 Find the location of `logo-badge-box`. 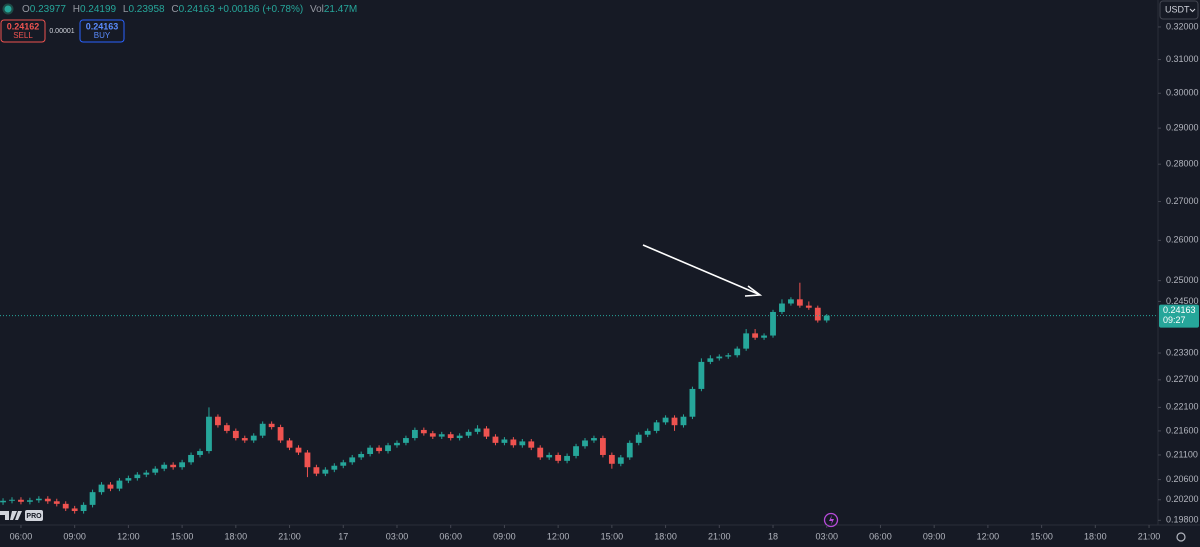

logo-badge-box is located at coordinates (34, 515).